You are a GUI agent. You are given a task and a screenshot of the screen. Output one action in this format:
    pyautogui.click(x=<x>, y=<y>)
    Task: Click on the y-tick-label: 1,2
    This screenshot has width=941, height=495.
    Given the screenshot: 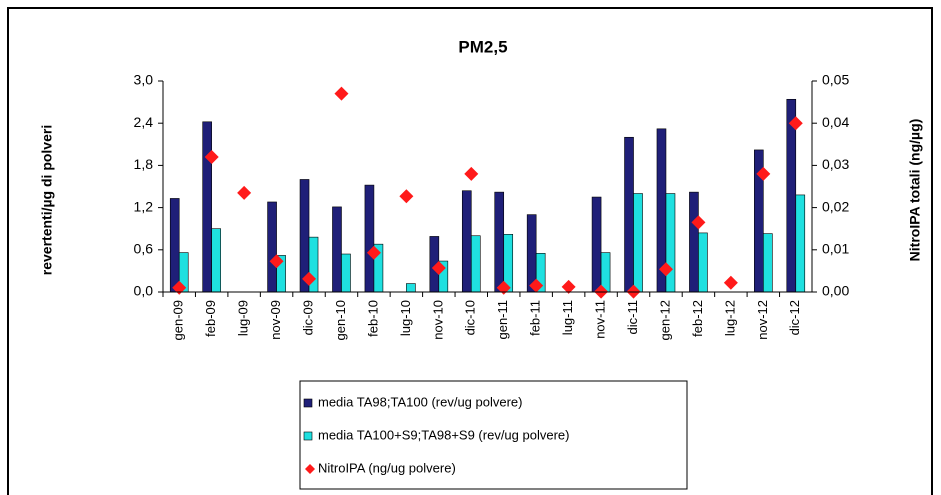 What is the action you would take?
    pyautogui.click(x=144, y=206)
    